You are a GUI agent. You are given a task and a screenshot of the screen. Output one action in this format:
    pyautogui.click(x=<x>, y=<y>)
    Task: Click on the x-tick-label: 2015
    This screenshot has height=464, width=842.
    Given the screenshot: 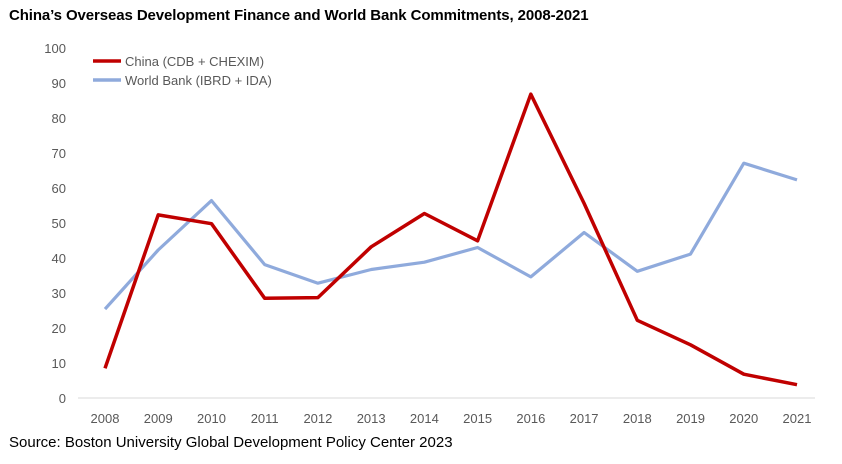 What is the action you would take?
    pyautogui.click(x=477, y=418)
    